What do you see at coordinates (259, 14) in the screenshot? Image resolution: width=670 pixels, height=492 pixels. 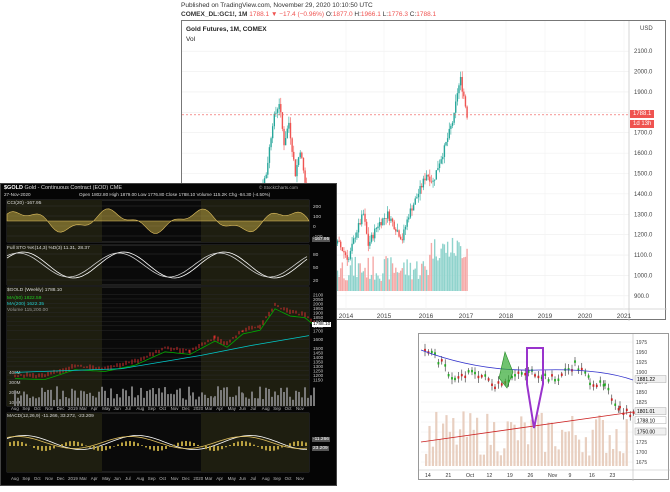 I see `ticker-last: 1788.1` at bounding box center [259, 14].